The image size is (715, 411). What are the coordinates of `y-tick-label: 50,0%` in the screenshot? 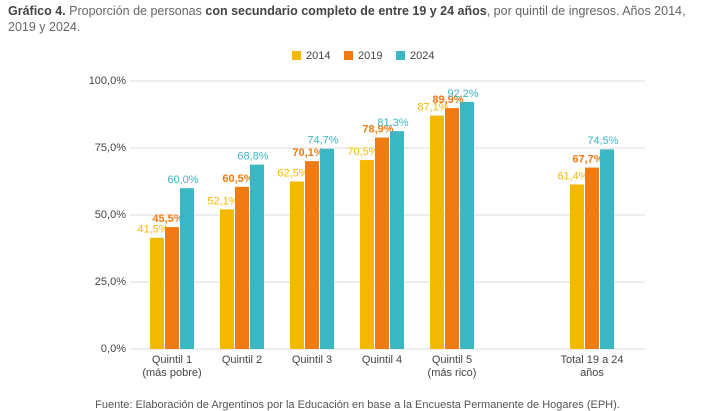 It's located at (110, 215).